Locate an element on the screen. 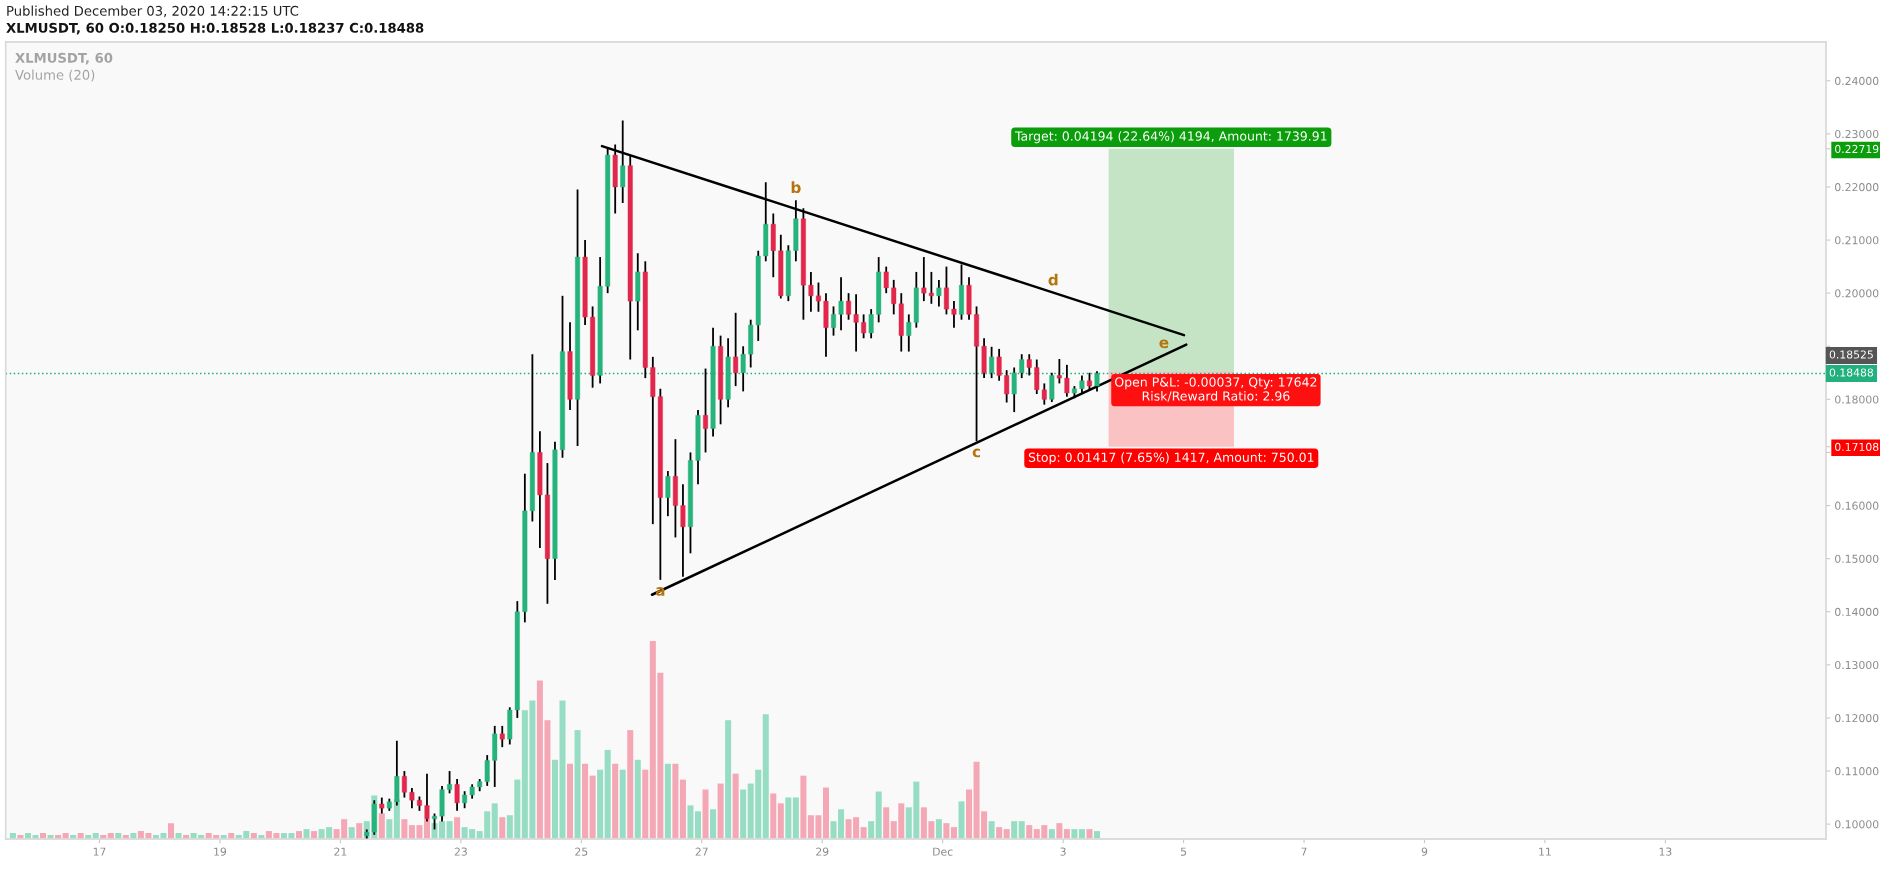 The height and width of the screenshot is (895, 1880). y-tick-label: 0.15000 is located at coordinates (1857, 558).